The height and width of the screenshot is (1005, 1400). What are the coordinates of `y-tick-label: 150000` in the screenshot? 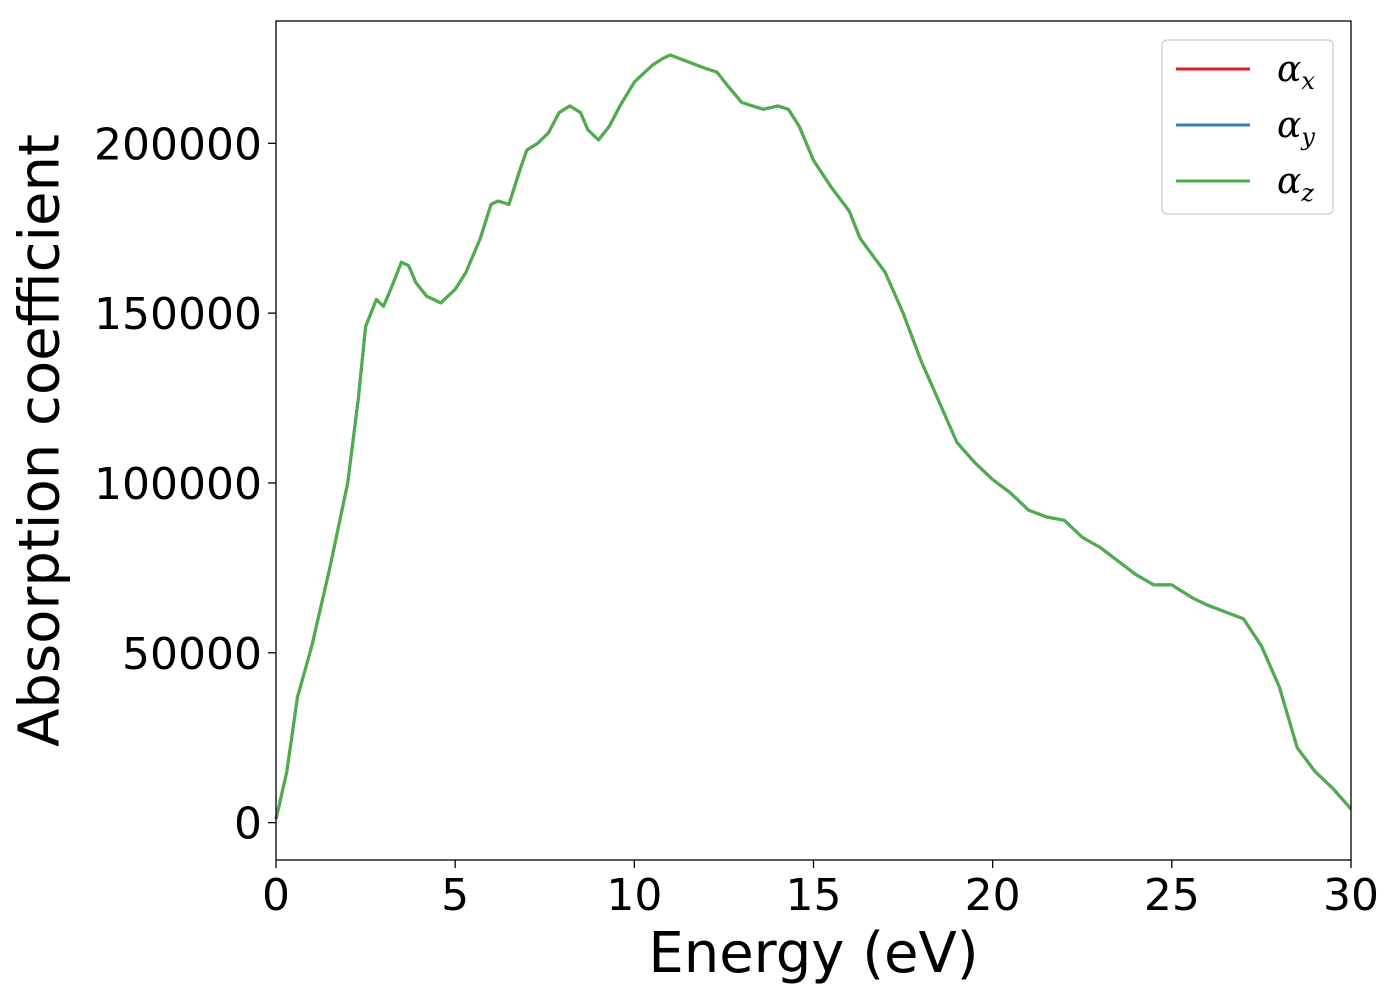 It's located at (178, 314).